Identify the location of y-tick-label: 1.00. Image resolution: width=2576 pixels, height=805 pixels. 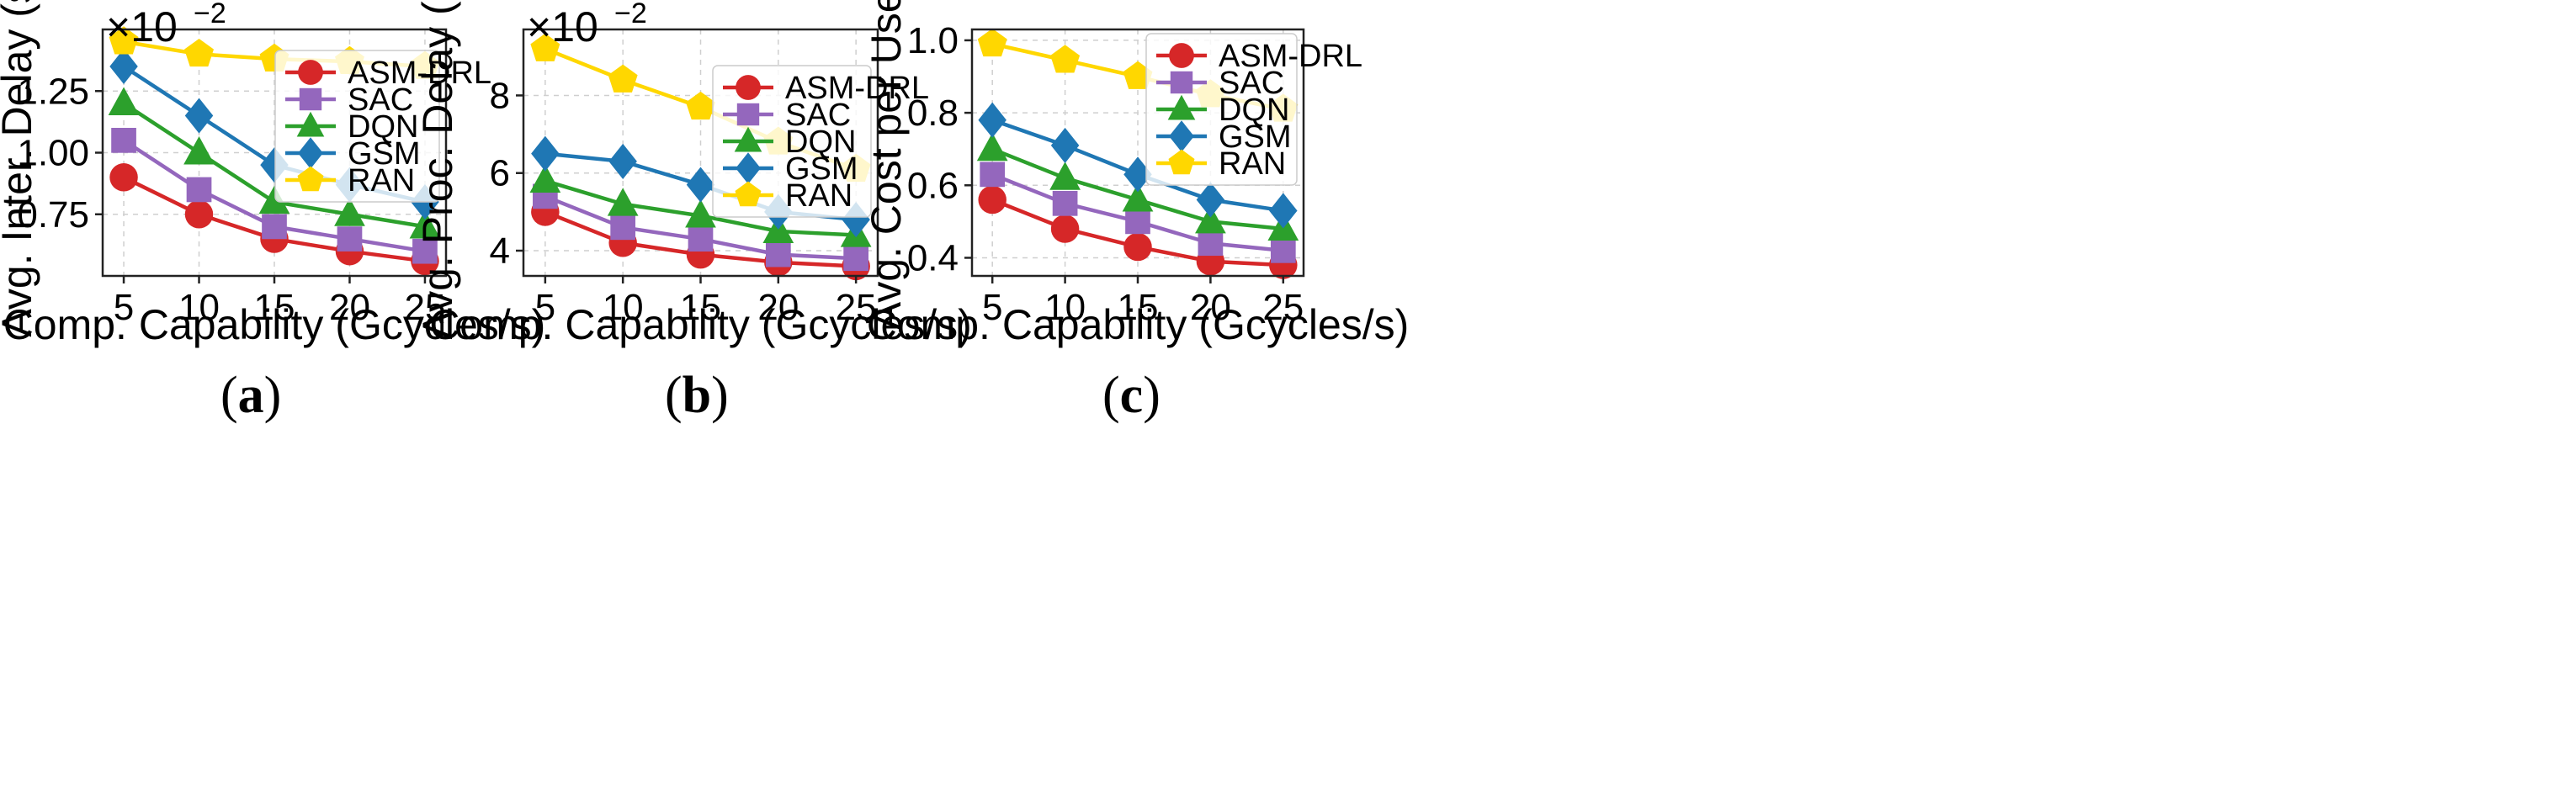
(53, 153).